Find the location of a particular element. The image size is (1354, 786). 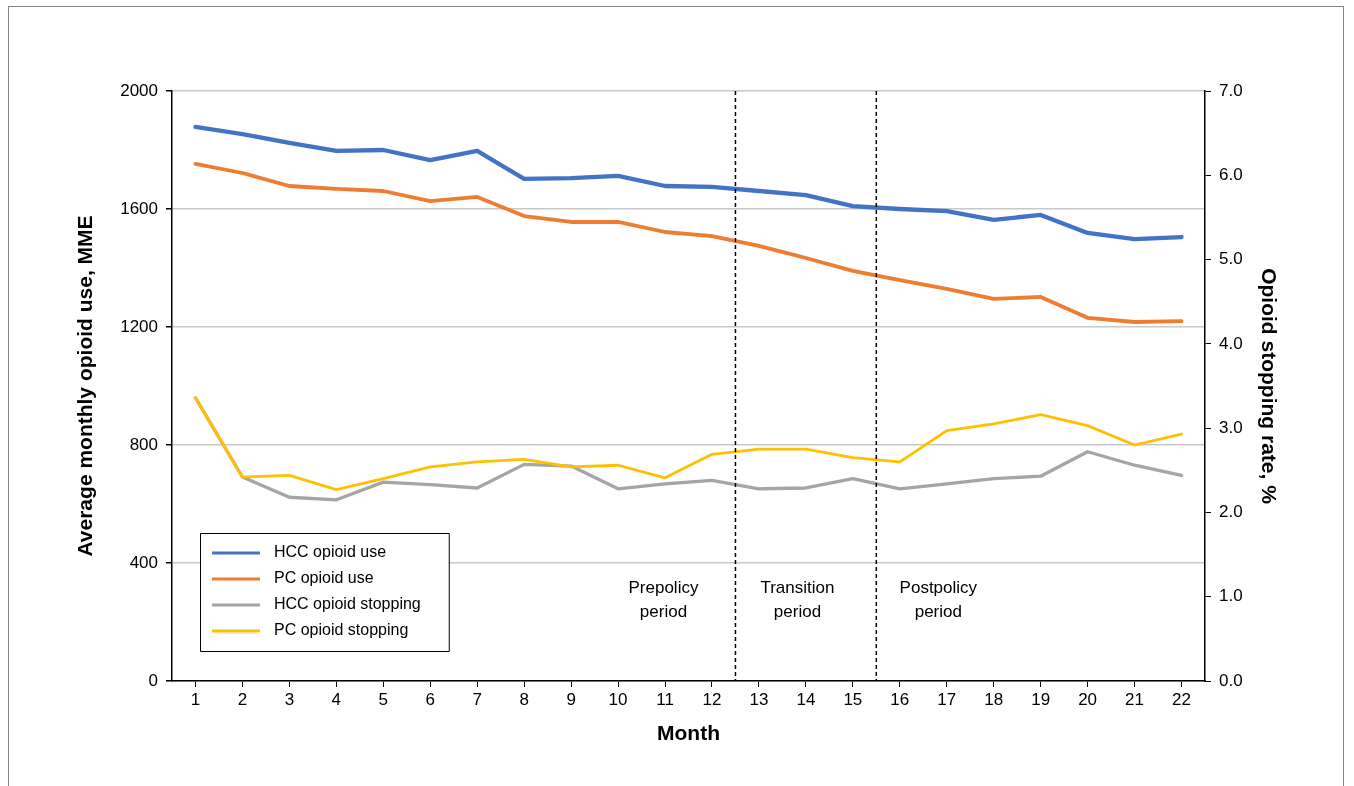

x-tick-label: 10 is located at coordinates (618, 699).